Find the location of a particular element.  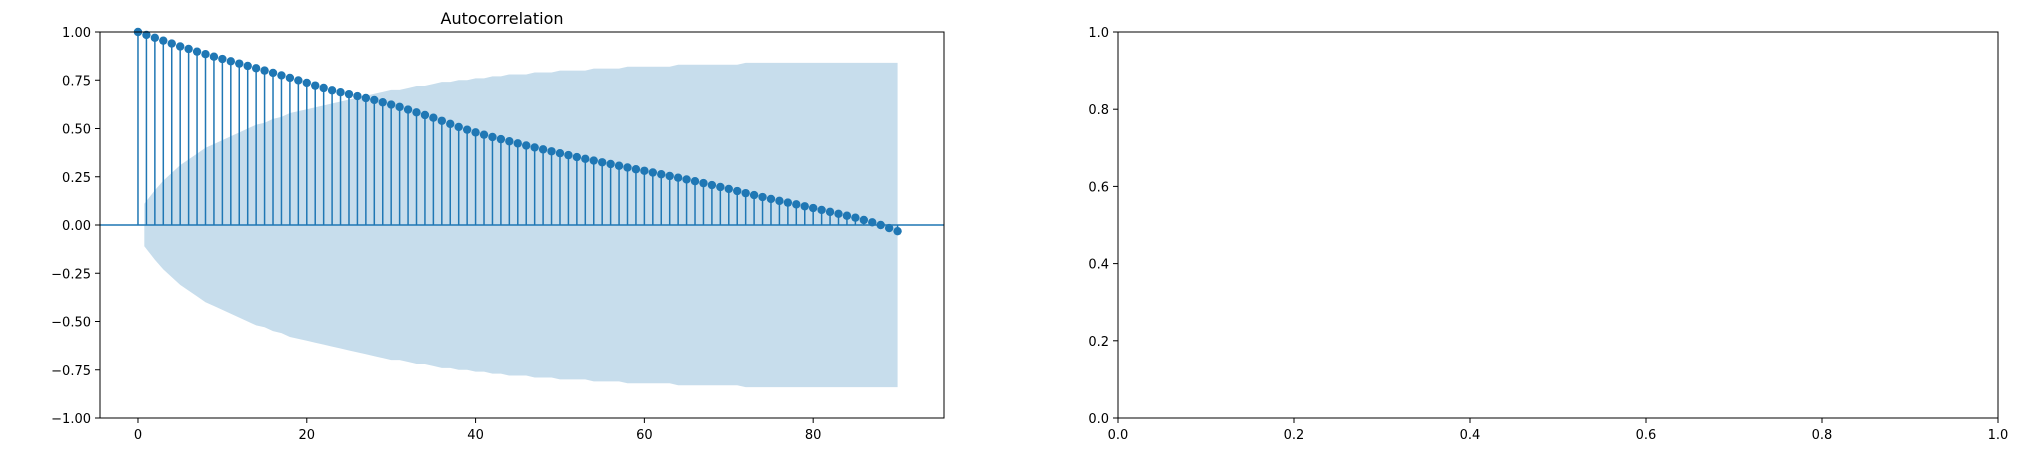

empty-x-axis: 0.0 0.2 0.4 0.6 0.8 1.0 is located at coordinates (1558, 430).